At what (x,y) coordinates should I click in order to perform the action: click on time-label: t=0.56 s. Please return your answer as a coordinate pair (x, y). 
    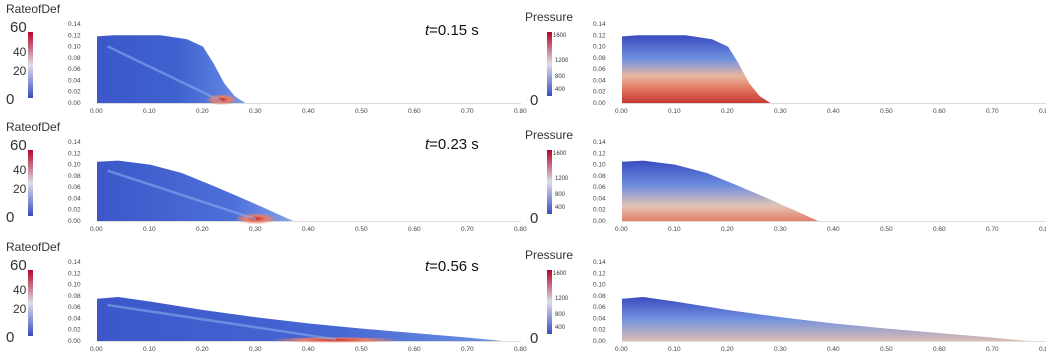
    Looking at the image, I should click on (452, 266).